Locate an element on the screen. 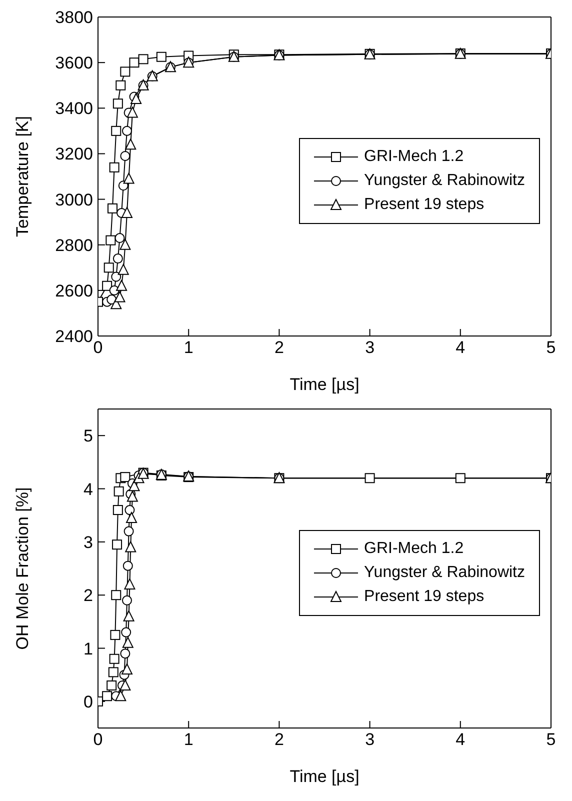  y-tick-label: 3400 is located at coordinates (74, 108).